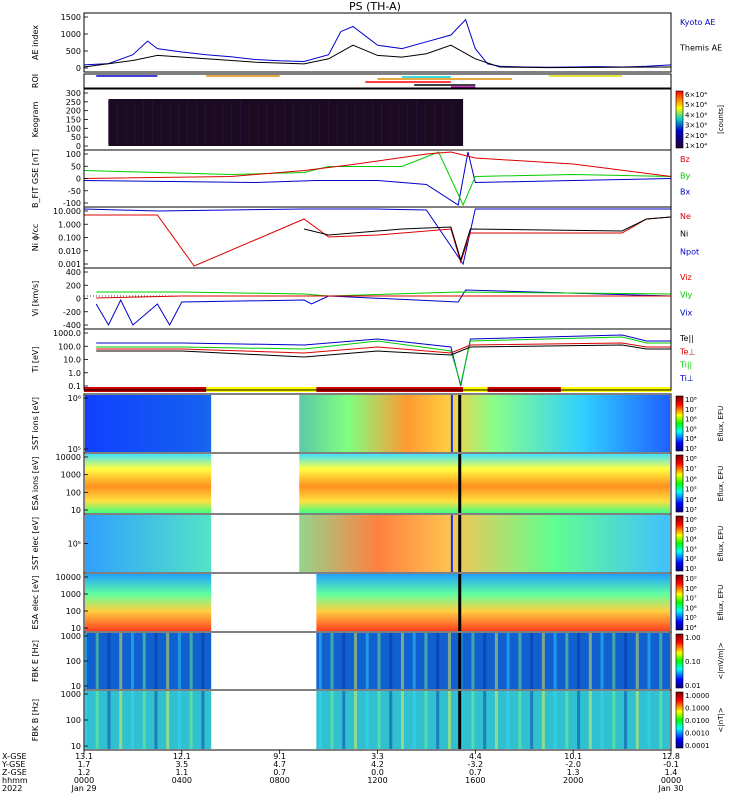  What do you see at coordinates (69, 238) in the screenshot?
I see `density-tick-label: 0.100` at bounding box center [69, 238].